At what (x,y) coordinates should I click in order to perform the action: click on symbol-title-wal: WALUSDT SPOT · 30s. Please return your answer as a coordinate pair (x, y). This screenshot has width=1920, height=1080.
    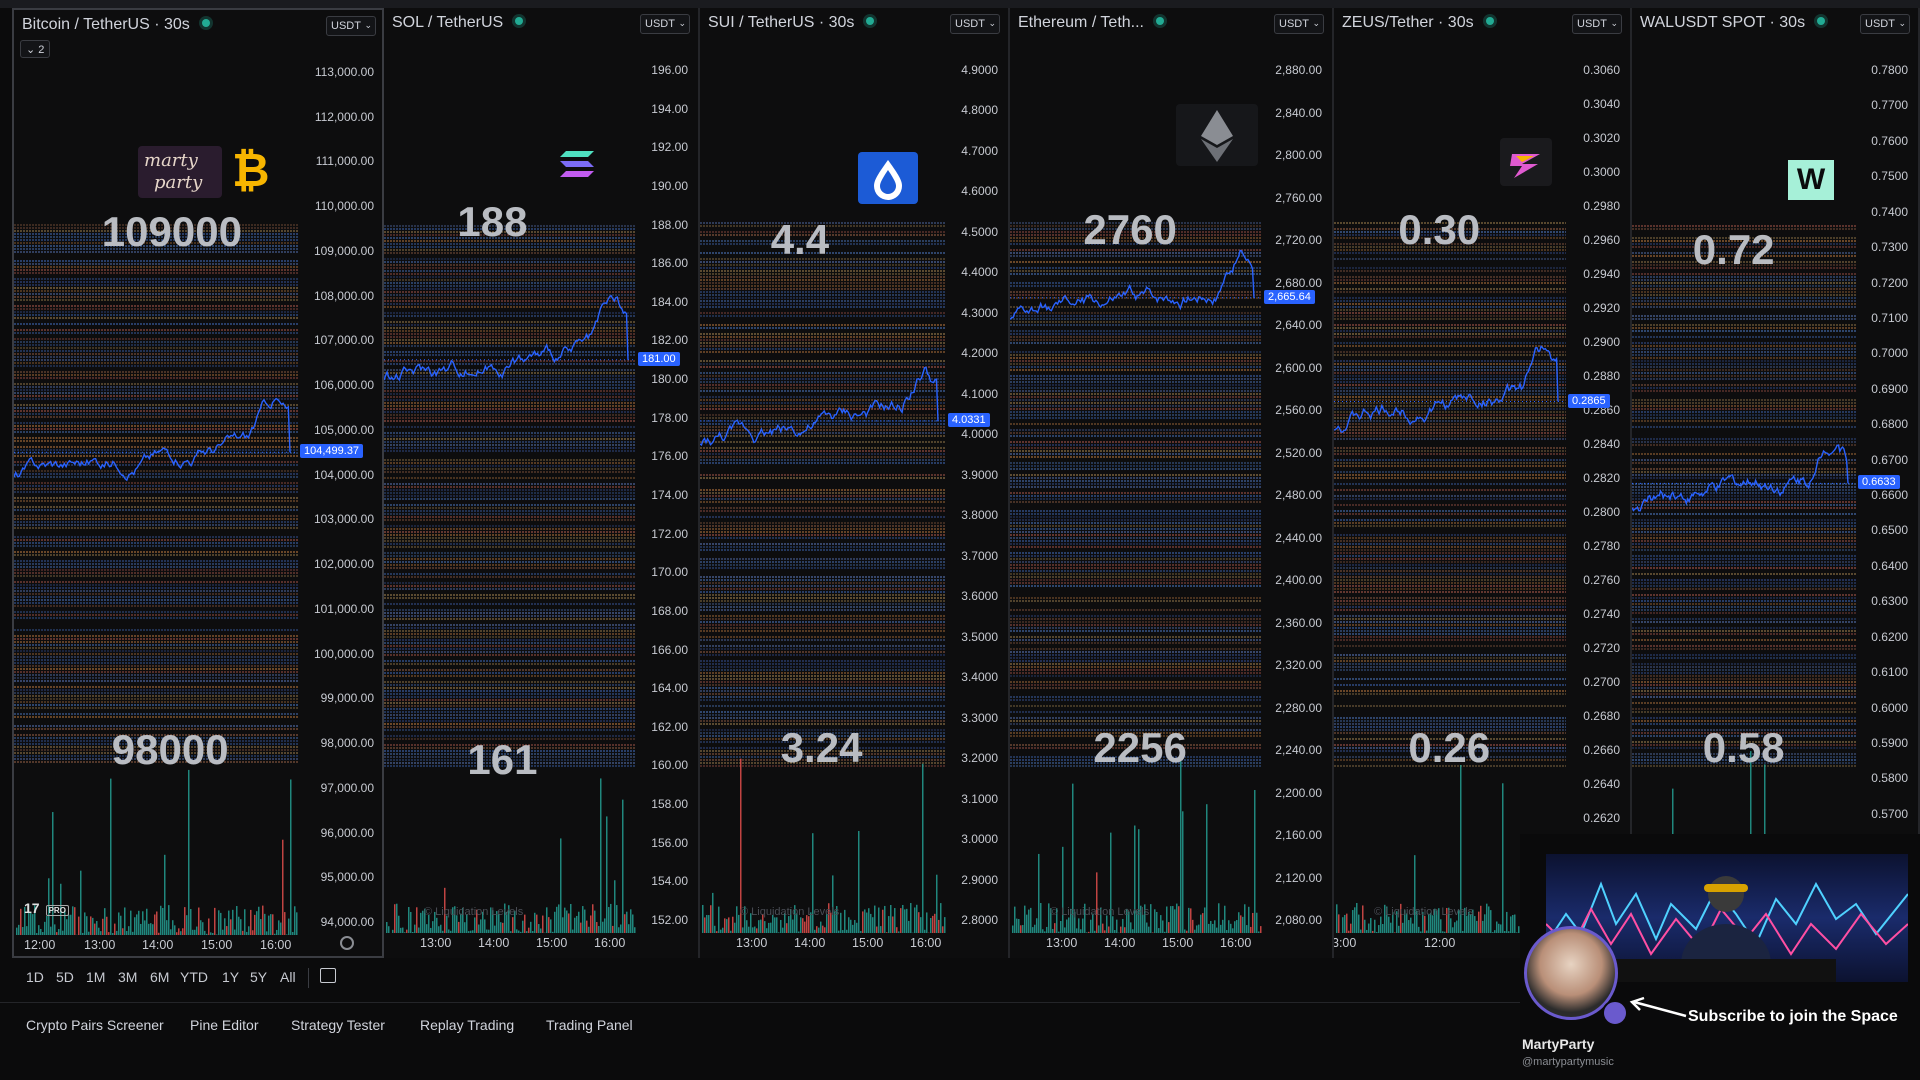
    Looking at the image, I should click on (1733, 23).